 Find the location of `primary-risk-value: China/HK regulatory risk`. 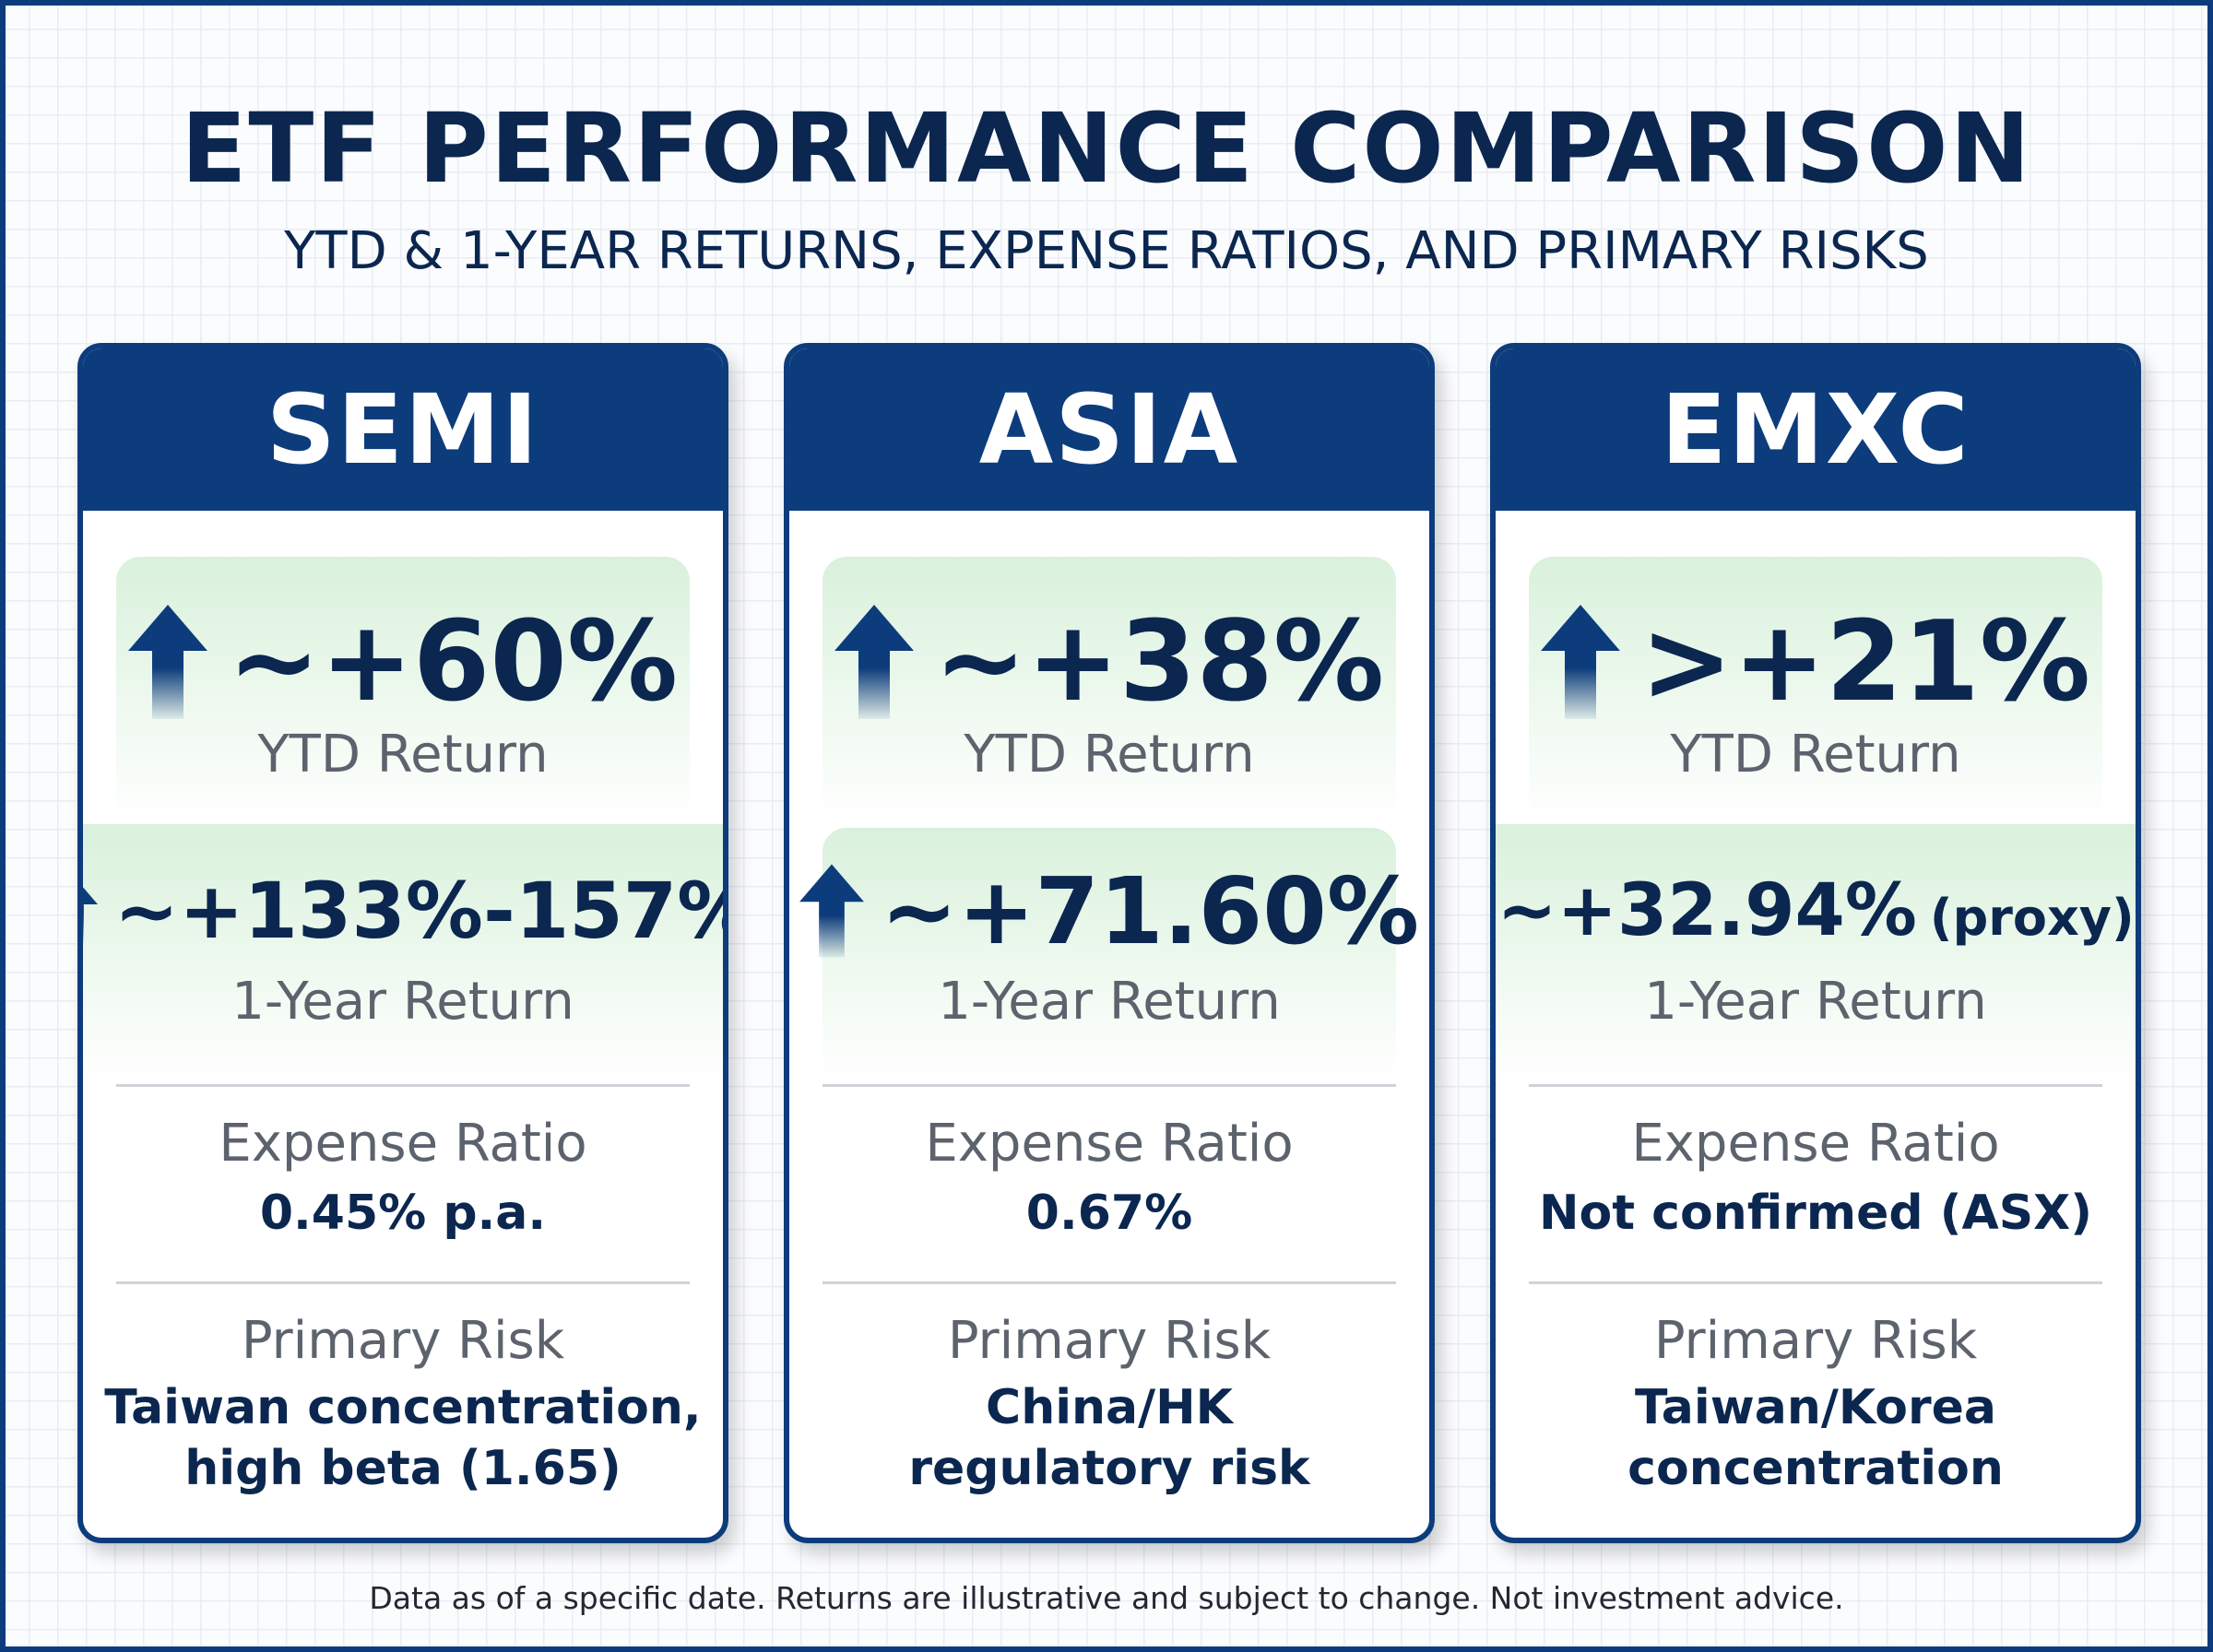

primary-risk-value: China/HK regulatory risk is located at coordinates (1109, 1438).